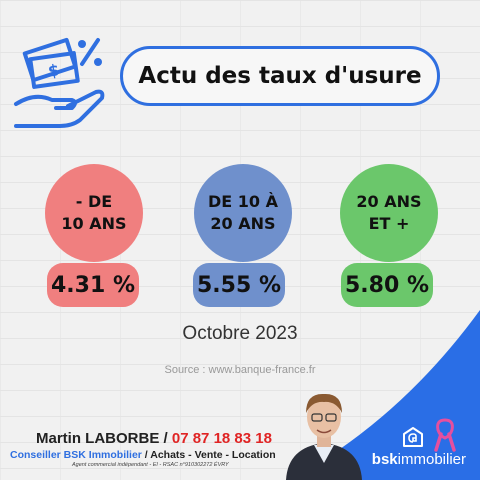  I want to click on pink-ribbon-icon, so click(445, 435).